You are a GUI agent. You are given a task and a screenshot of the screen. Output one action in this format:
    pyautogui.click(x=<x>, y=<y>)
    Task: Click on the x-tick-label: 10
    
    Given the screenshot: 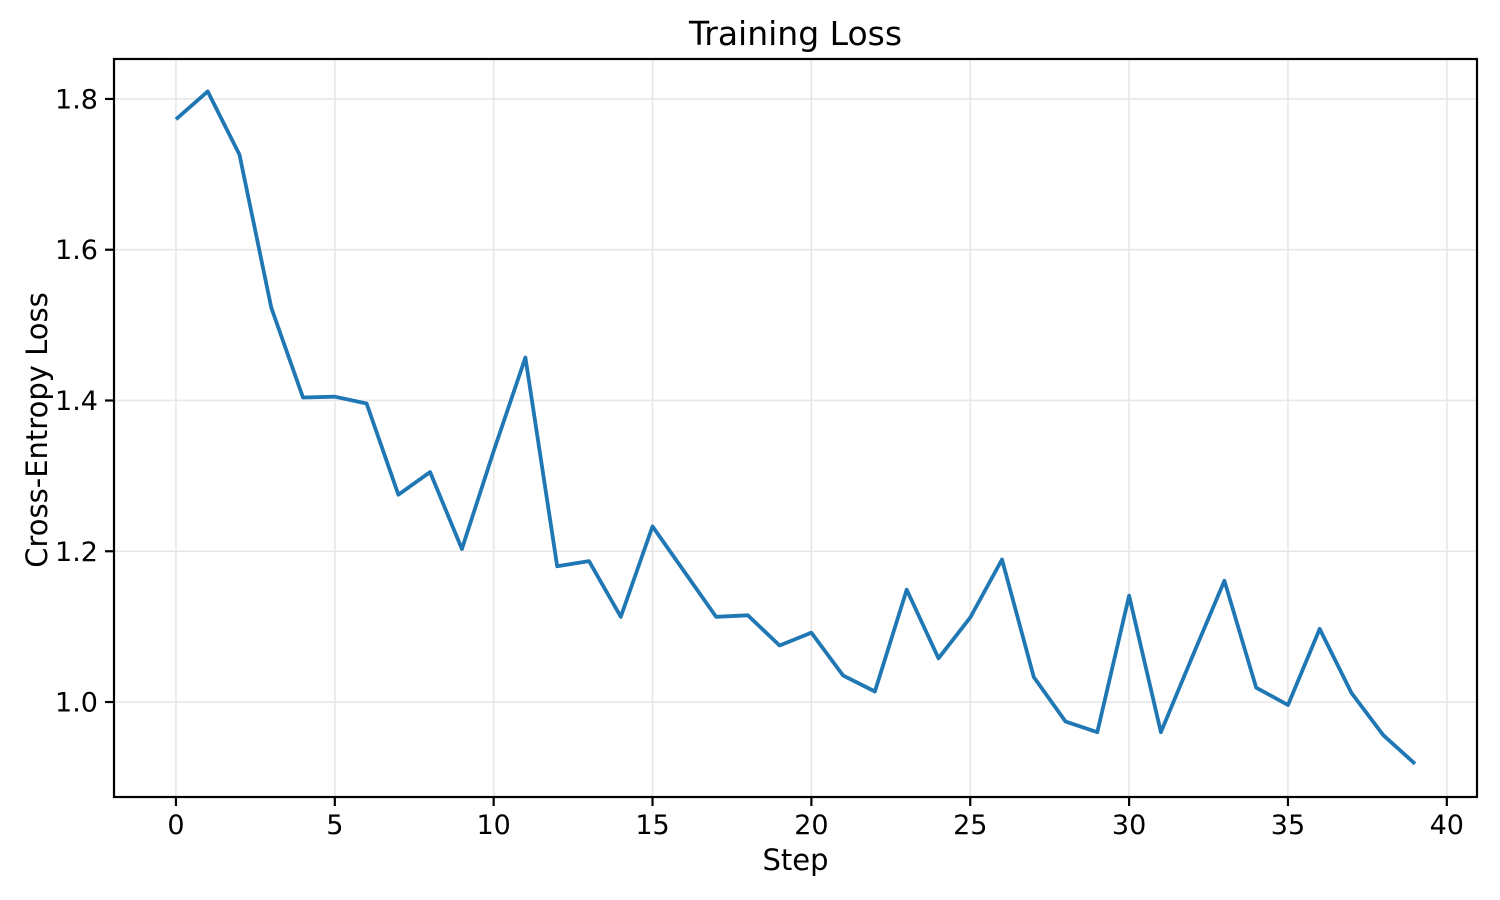 What is the action you would take?
    pyautogui.click(x=493, y=825)
    